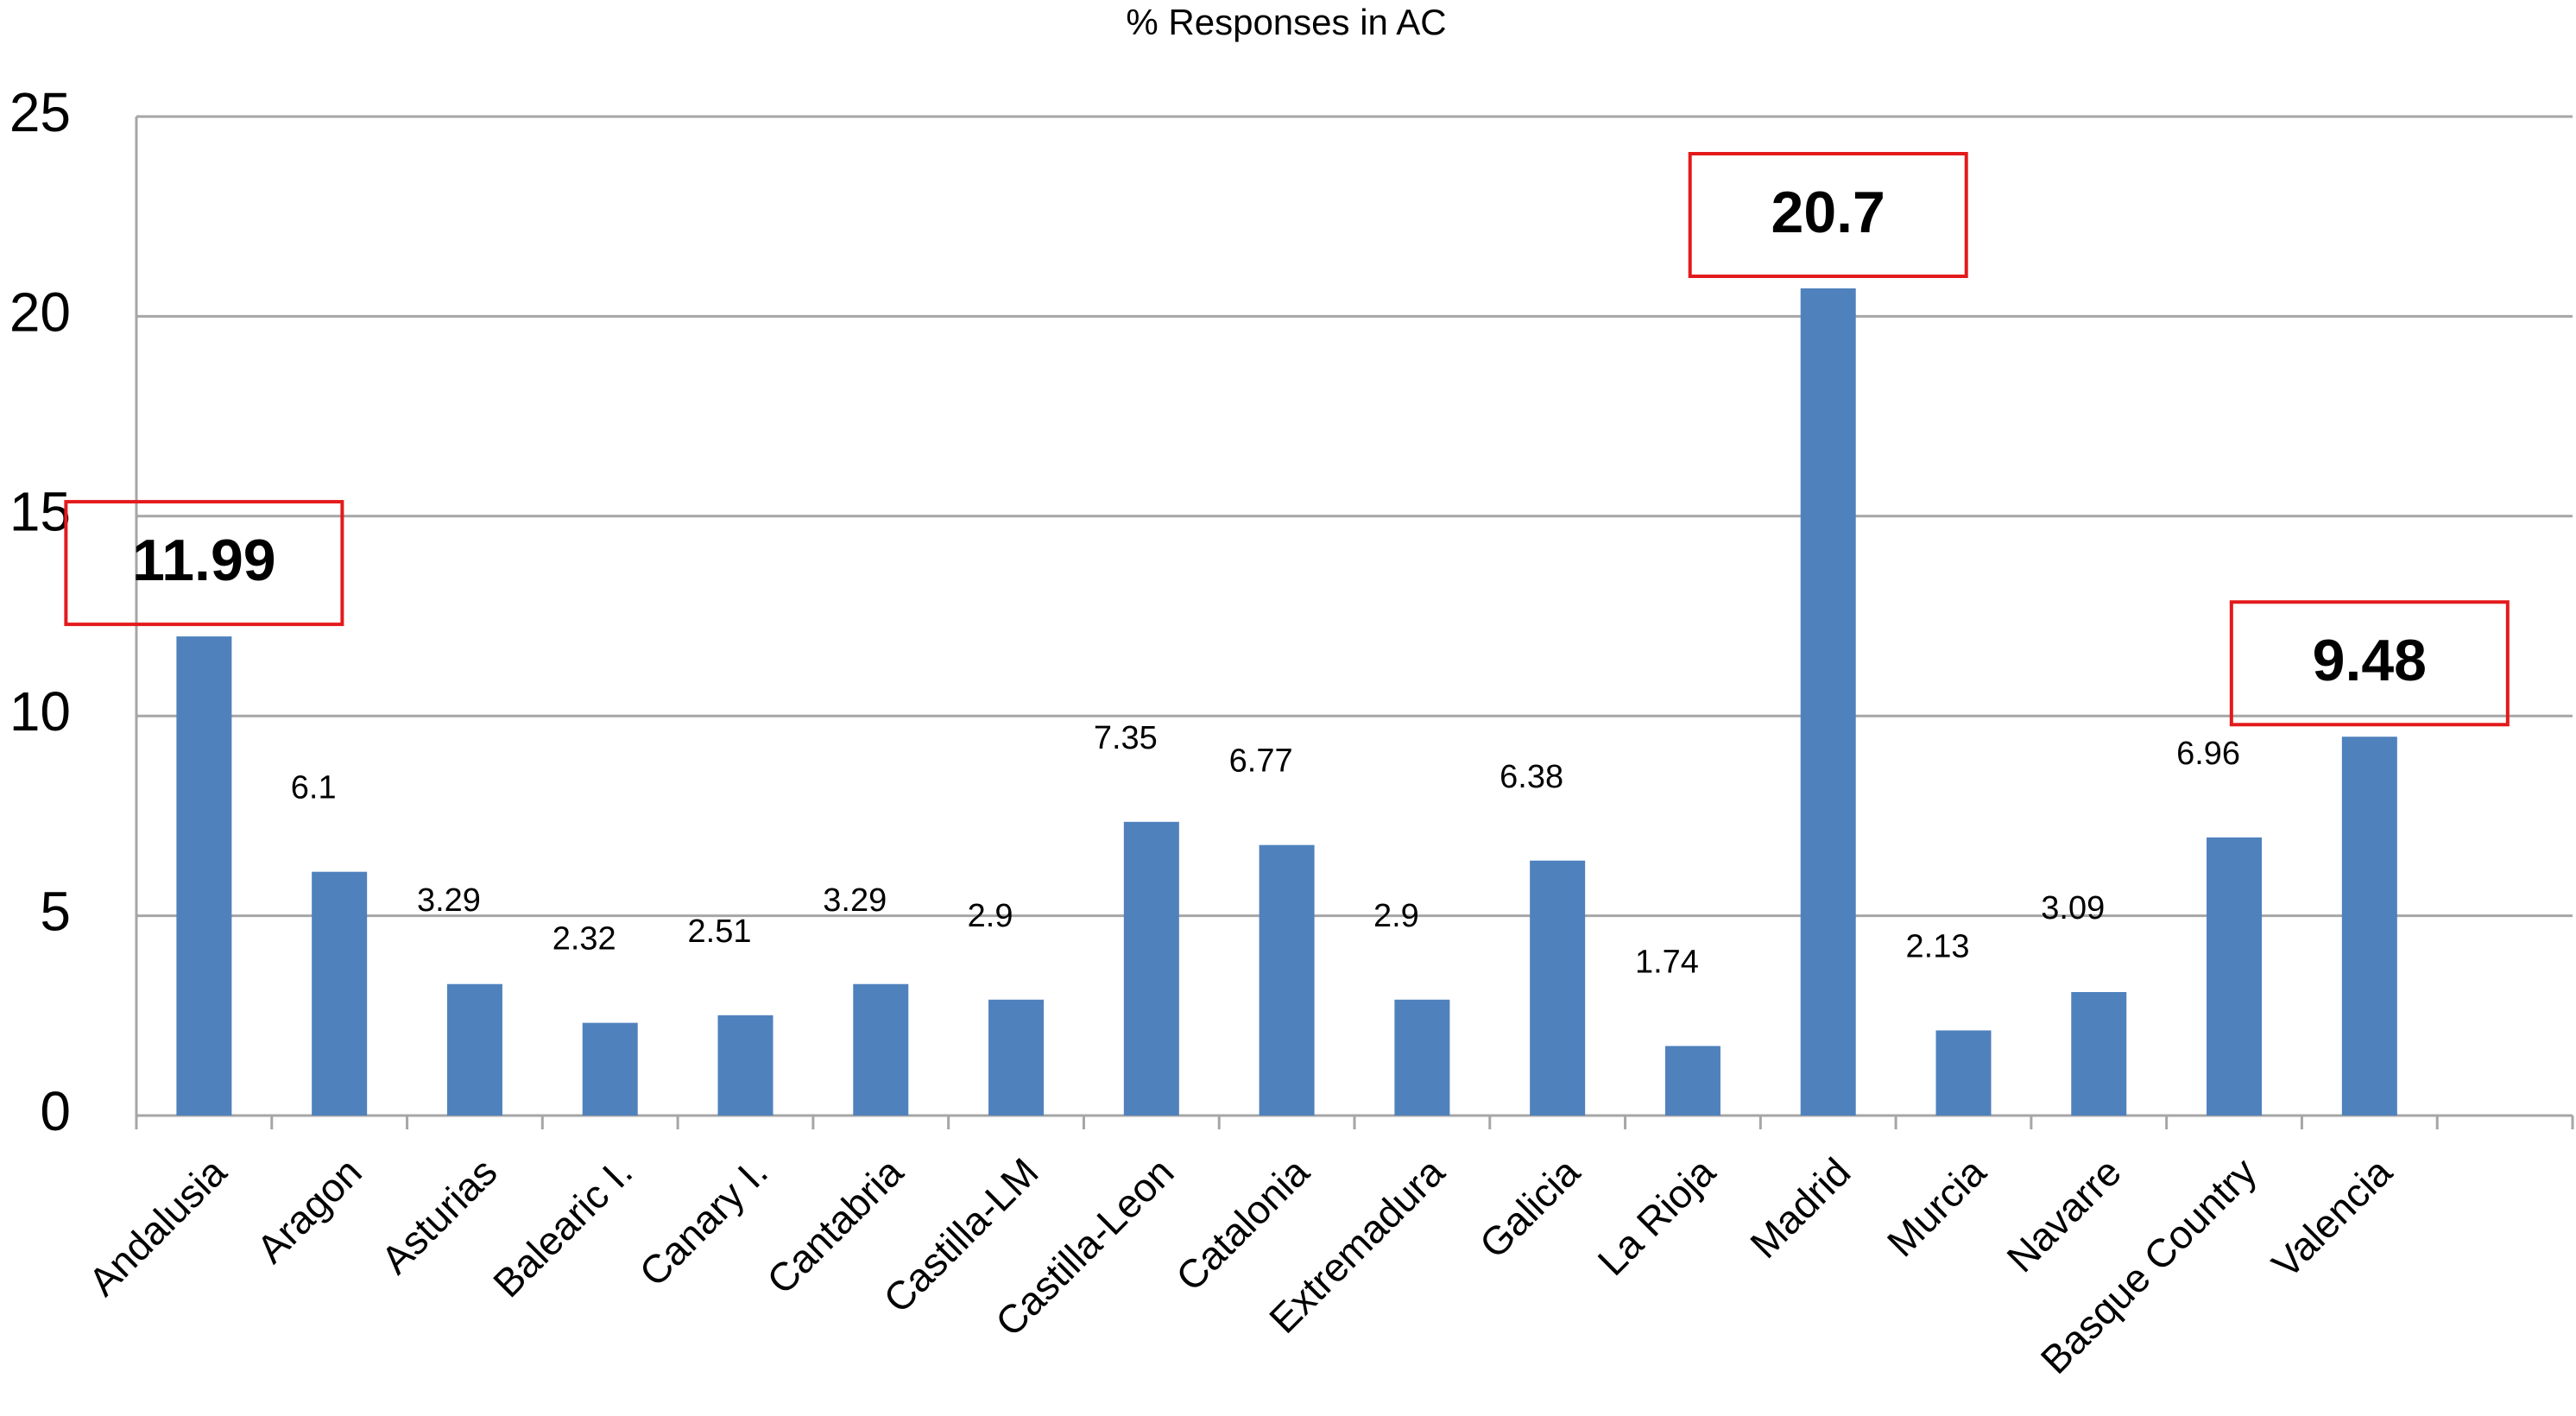 The height and width of the screenshot is (1416, 2576). Describe the element at coordinates (40, 711) in the screenshot. I see `y-tick-label: 10` at that location.